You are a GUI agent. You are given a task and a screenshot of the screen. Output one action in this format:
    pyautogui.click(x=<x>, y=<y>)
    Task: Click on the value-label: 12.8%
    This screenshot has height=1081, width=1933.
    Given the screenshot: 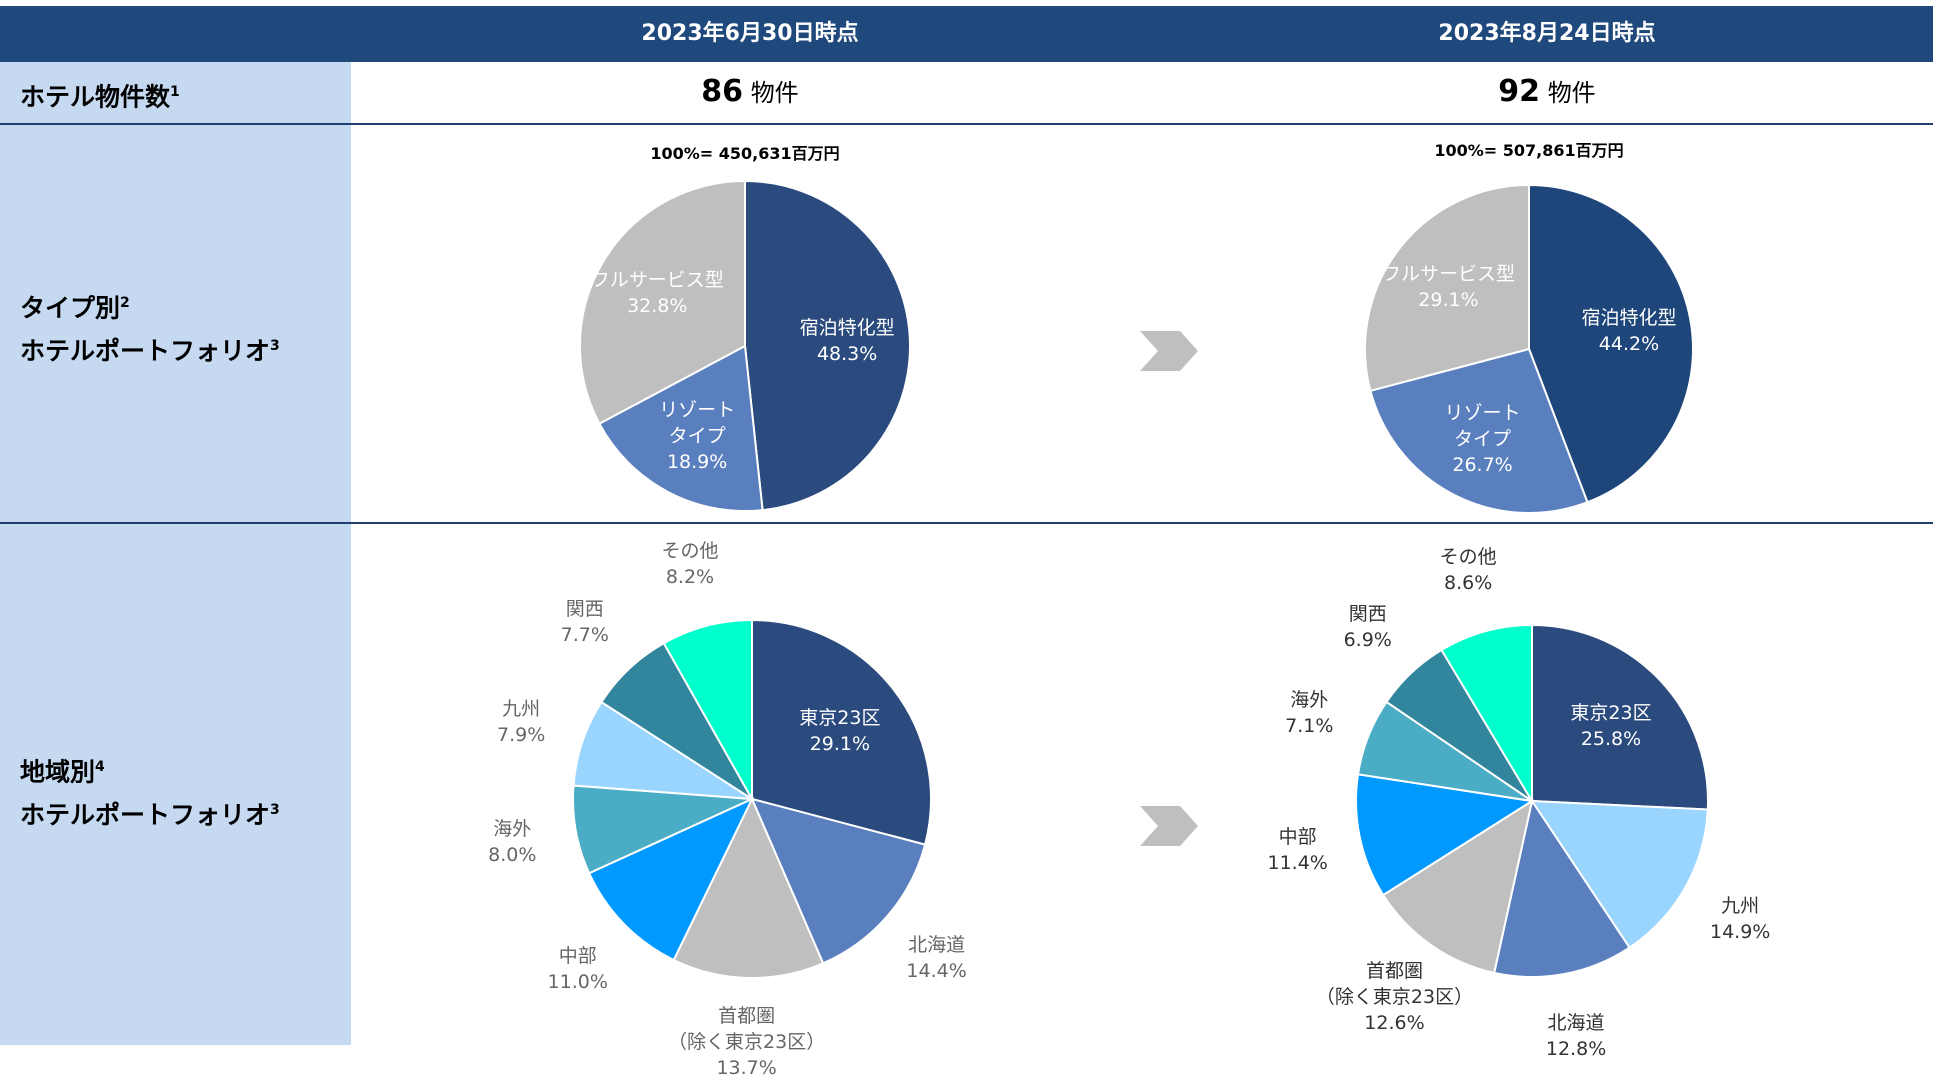 What is the action you would take?
    pyautogui.click(x=1576, y=1049)
    